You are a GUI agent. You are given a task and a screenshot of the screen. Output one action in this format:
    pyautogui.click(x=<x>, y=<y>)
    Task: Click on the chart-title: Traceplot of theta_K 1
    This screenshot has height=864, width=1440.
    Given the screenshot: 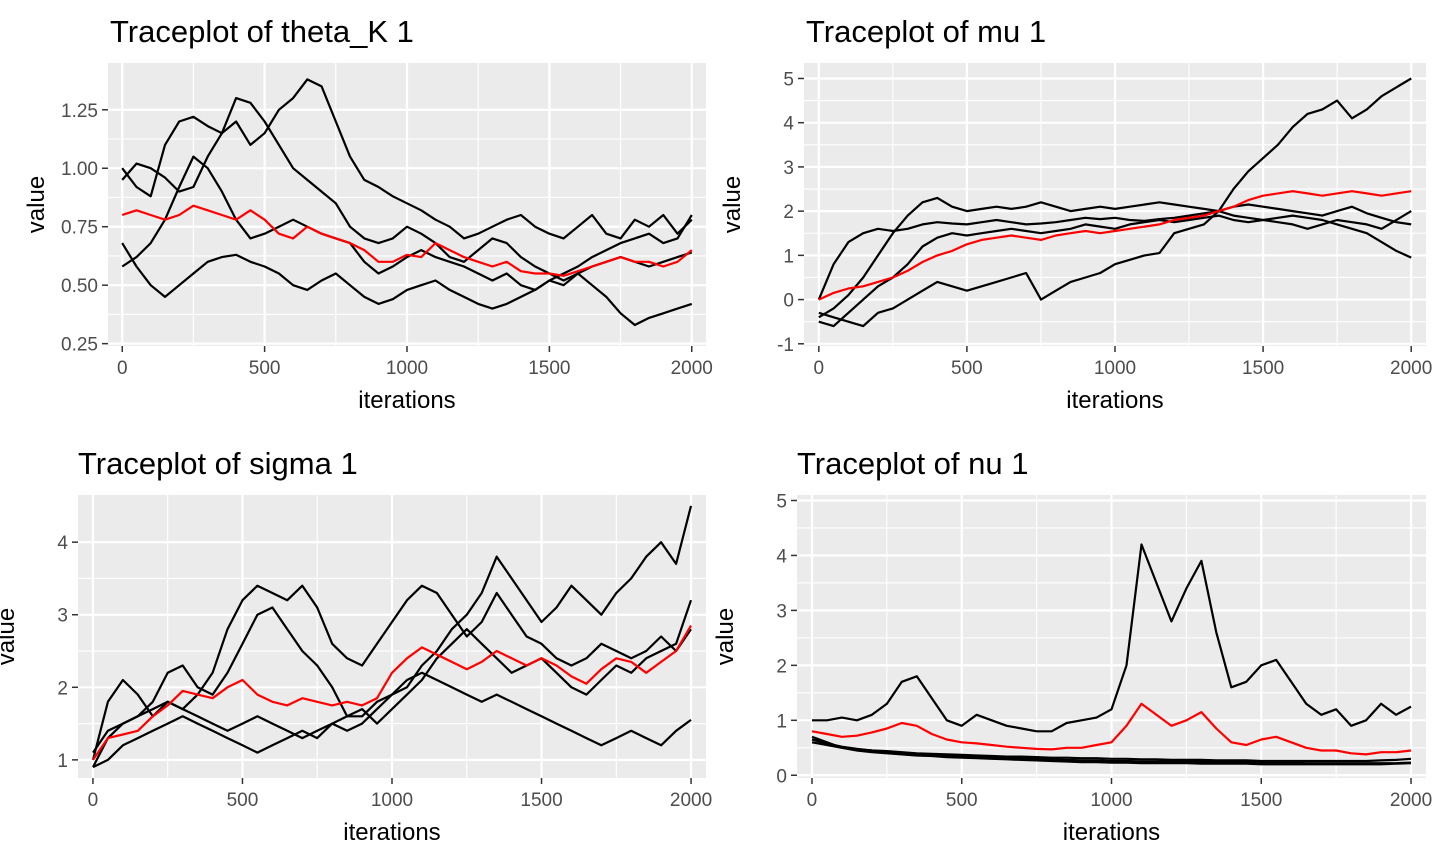 What is the action you would take?
    pyautogui.click(x=262, y=31)
    